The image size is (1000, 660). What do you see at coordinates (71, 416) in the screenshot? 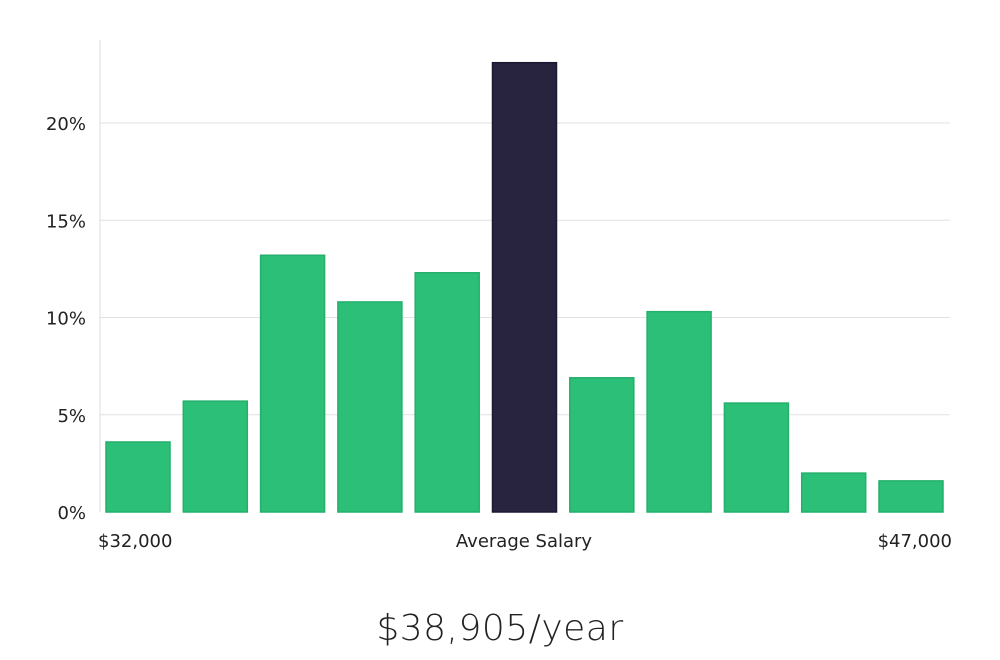
I see `y-tick-label: 5%` at bounding box center [71, 416].